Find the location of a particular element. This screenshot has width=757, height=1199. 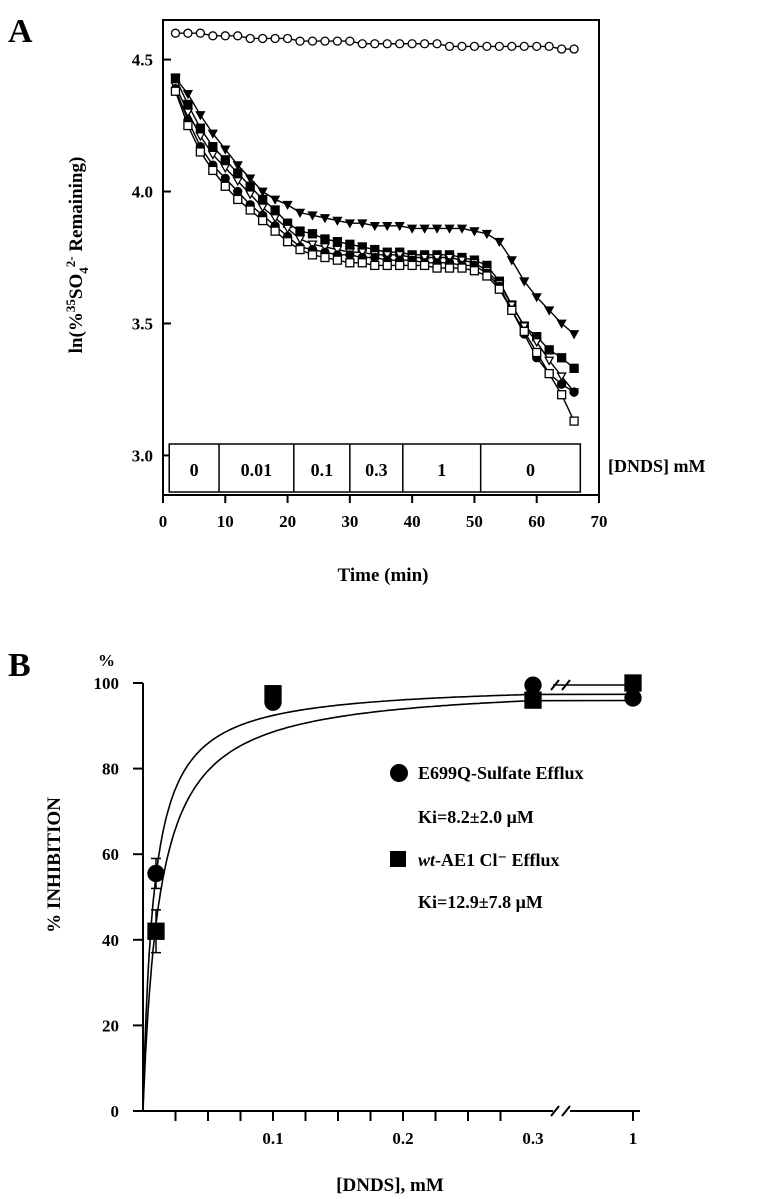

panel-b-x-tick-label: 0.1 is located at coordinates (272, 1138).